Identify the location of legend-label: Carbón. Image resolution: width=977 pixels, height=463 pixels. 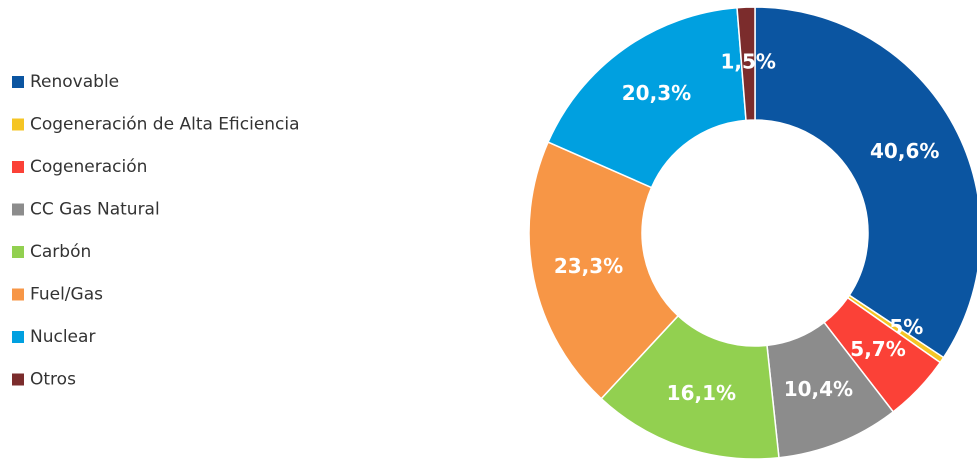
(60, 252).